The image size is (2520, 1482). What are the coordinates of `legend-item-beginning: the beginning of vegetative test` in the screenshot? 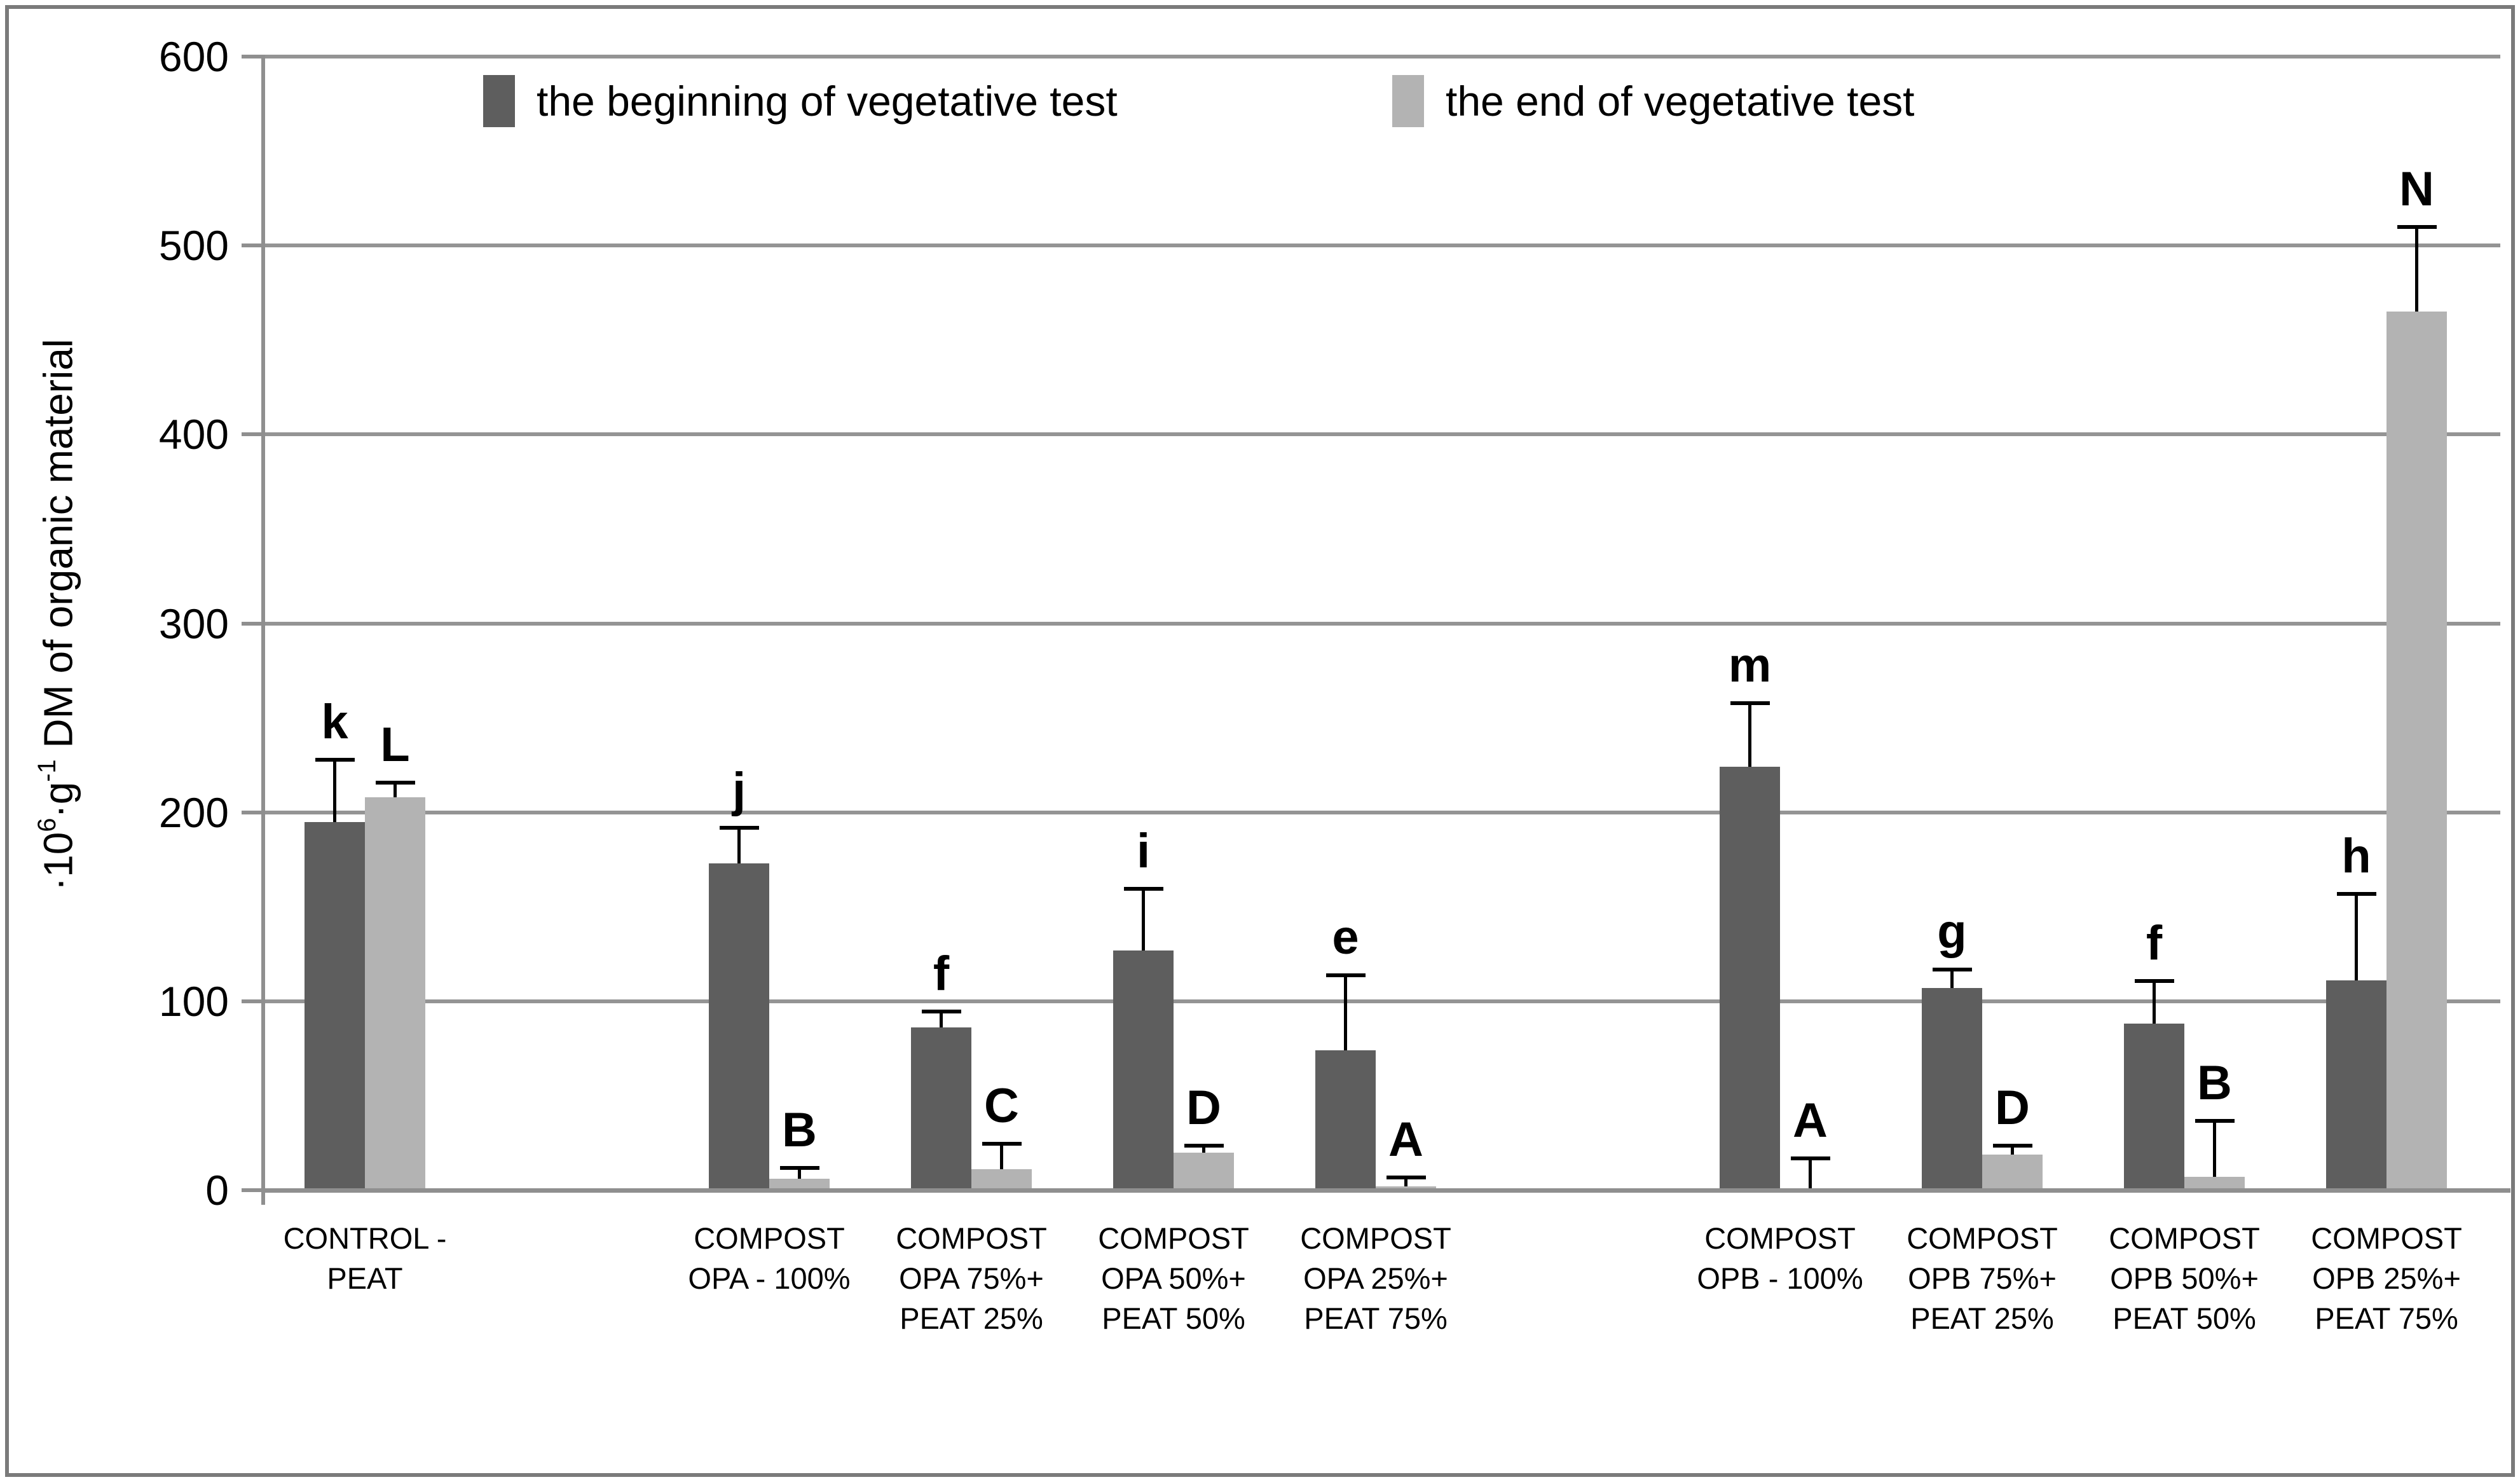 It's located at (800, 101).